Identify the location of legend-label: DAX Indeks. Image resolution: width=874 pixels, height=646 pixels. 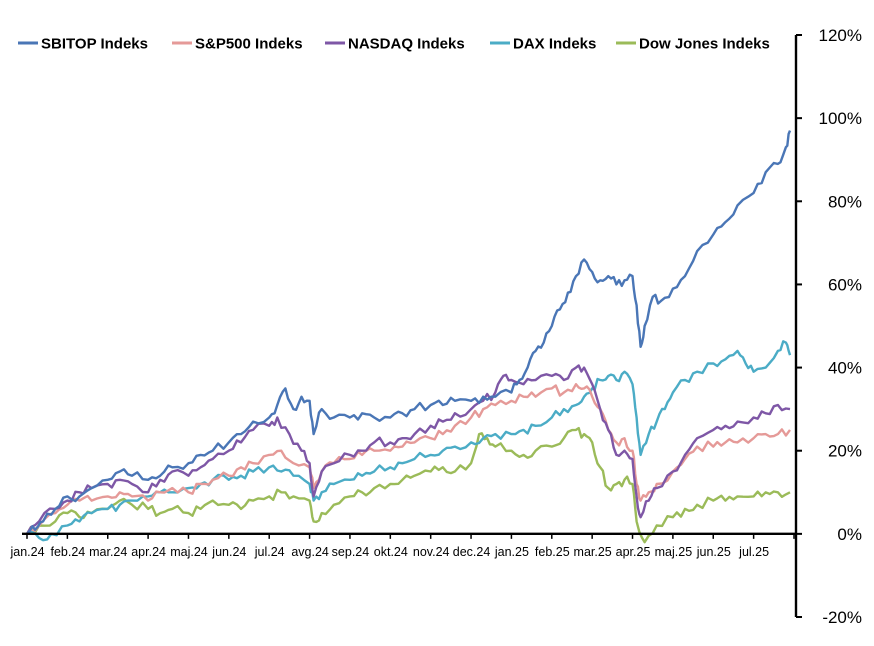
(554, 44).